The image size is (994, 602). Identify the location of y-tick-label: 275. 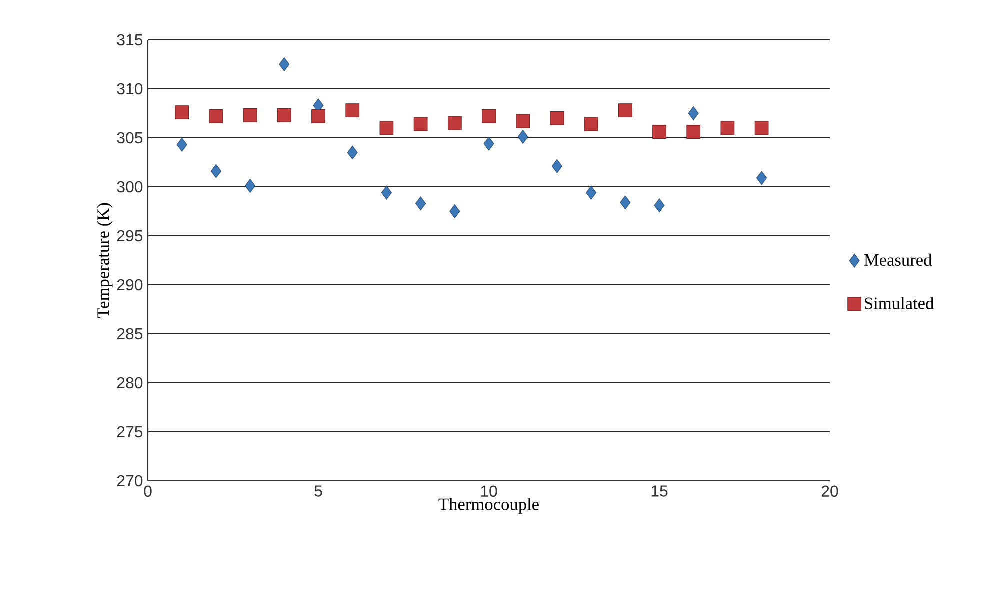
(130, 432).